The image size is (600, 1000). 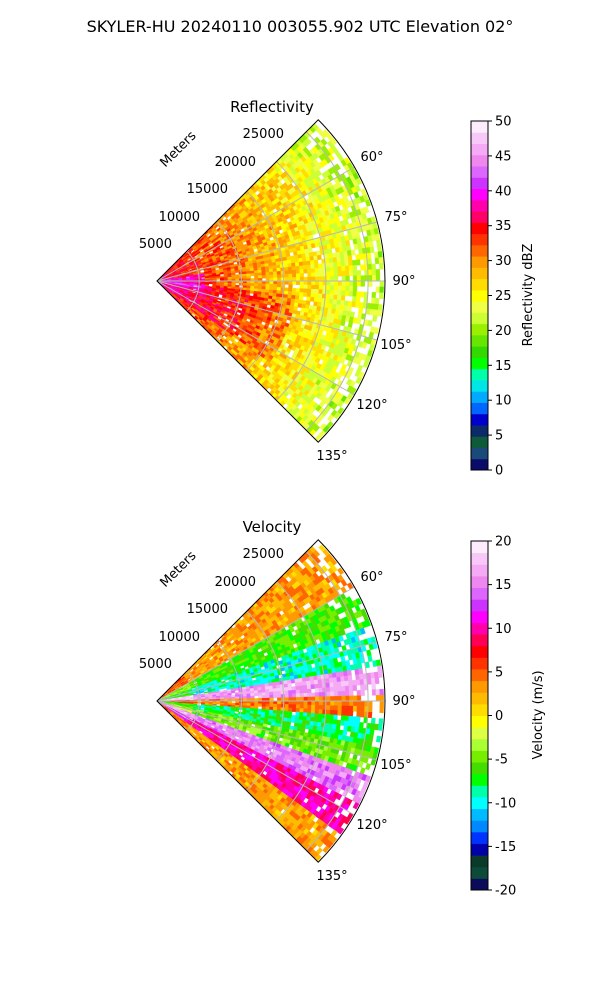 I want to click on range-tick-label-15000: 15000, so click(x=207, y=189).